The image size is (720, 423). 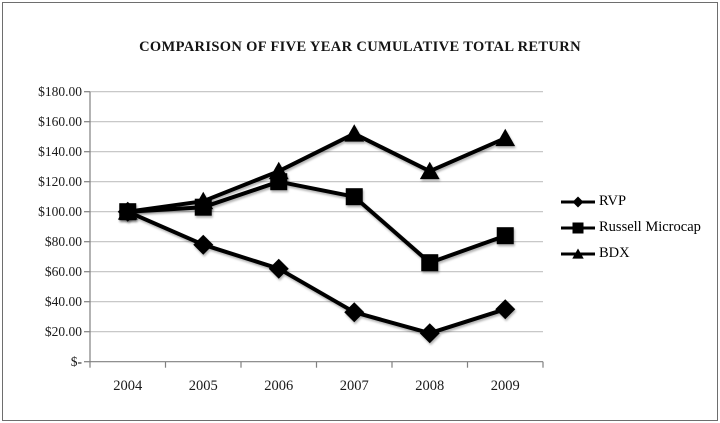 I want to click on legend-item-russell-microcap: Russell Microcap, so click(x=630, y=227).